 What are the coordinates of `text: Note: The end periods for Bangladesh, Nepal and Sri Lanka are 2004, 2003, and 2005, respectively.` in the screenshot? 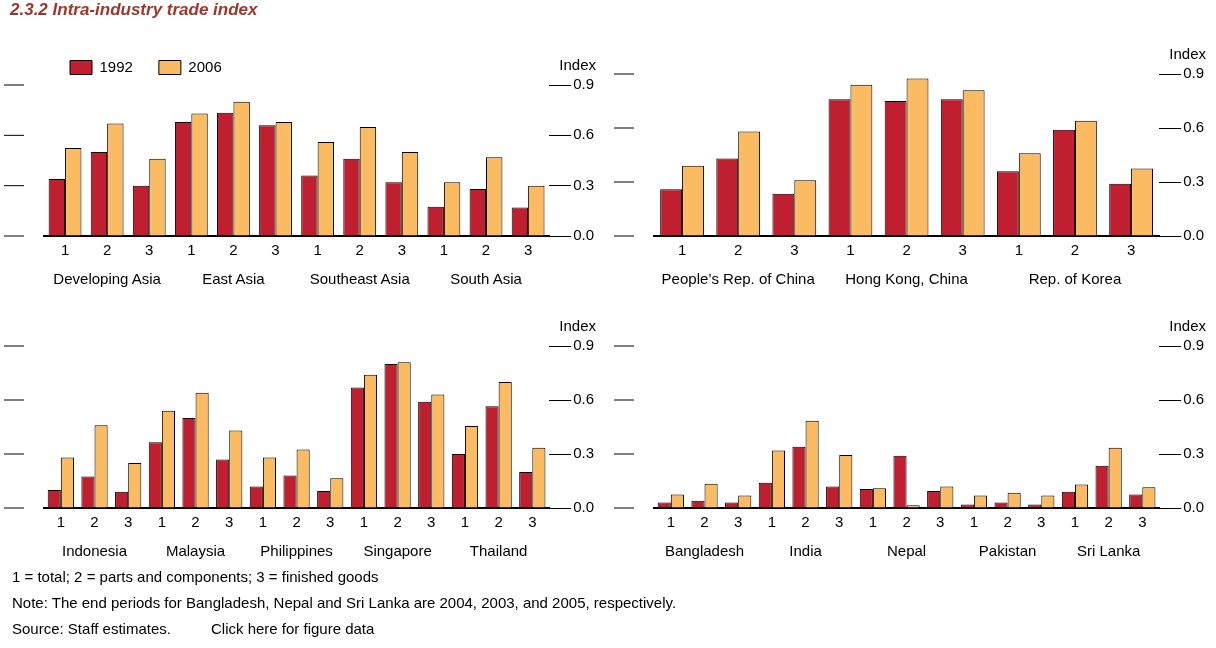 It's located at (344, 603).